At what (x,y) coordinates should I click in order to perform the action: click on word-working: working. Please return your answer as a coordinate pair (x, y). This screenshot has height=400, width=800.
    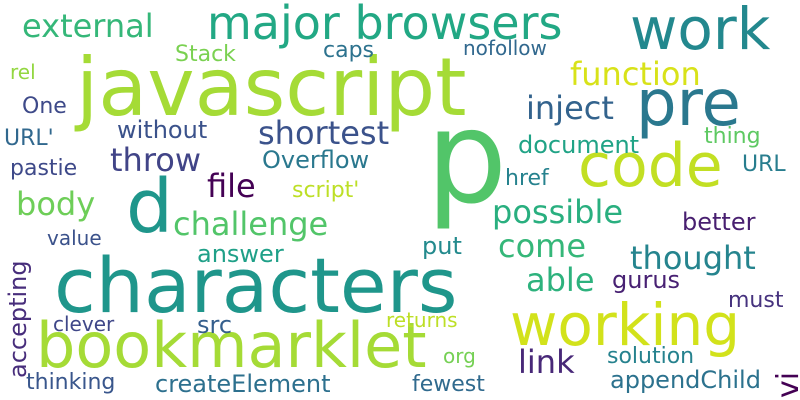
    Looking at the image, I should click on (625, 325).